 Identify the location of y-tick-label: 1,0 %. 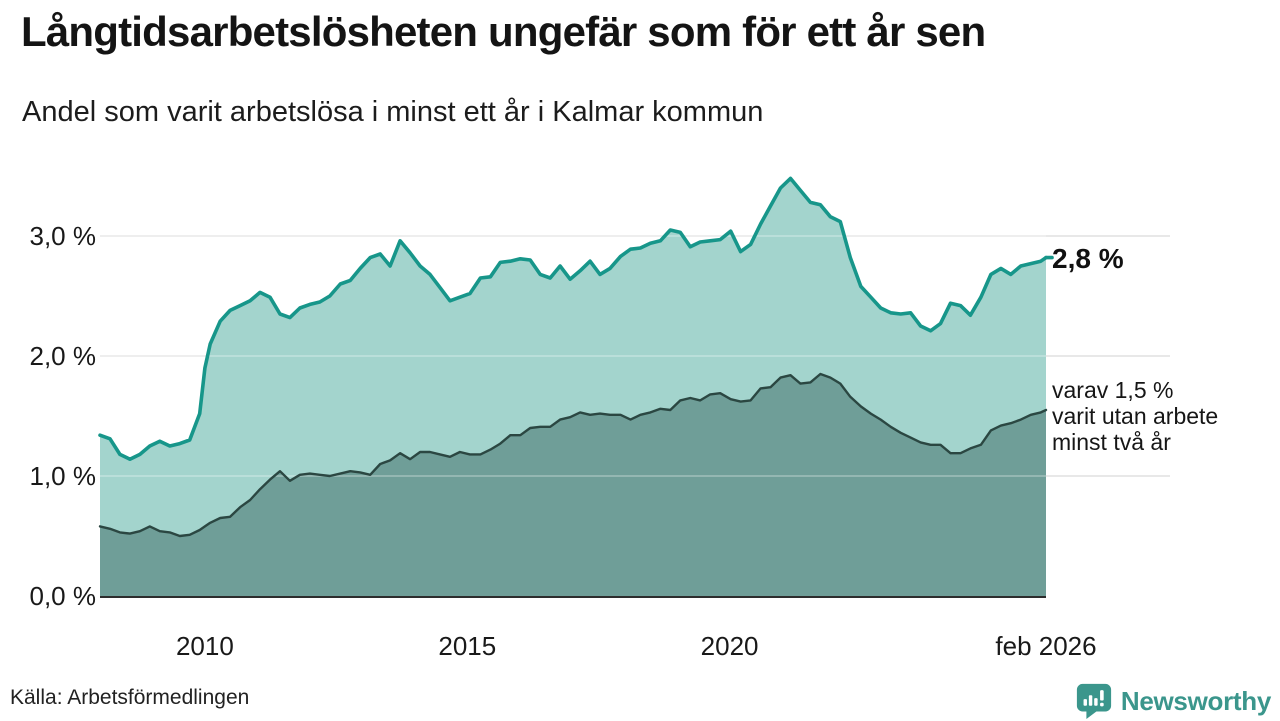
(63, 476).